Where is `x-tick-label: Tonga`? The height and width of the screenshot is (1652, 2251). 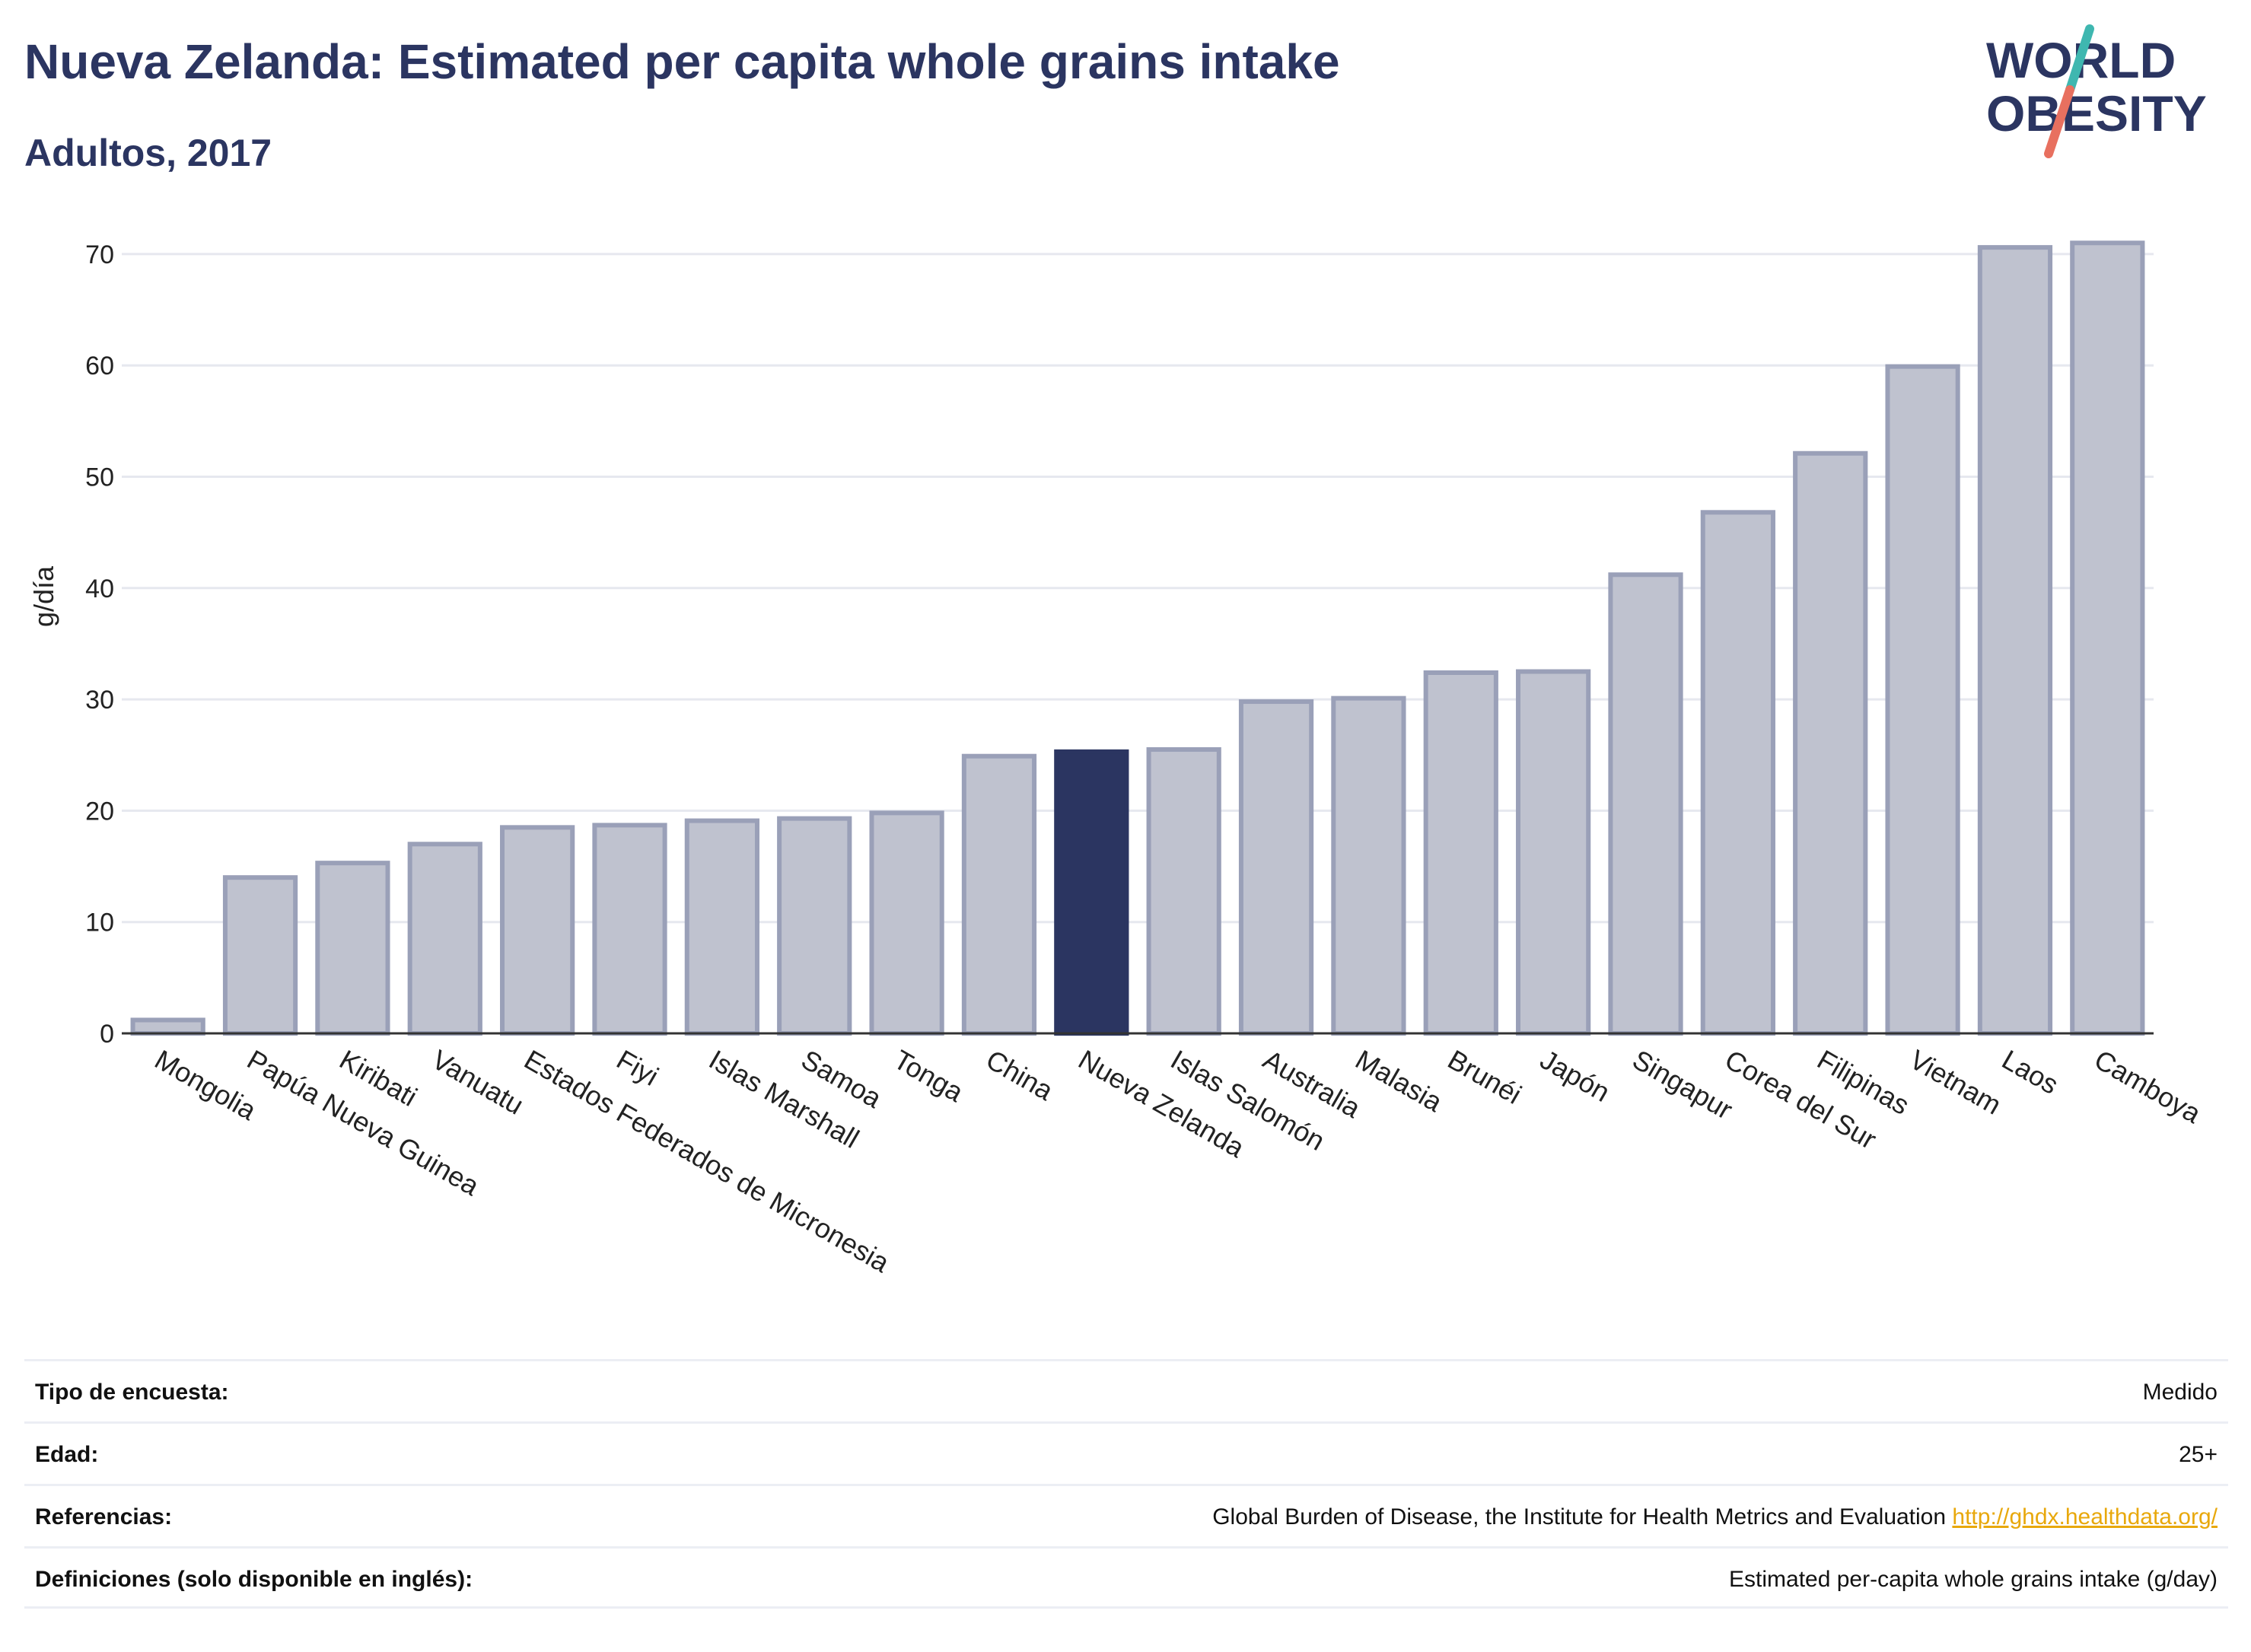
x-tick-label: Tonga is located at coordinates (929, 1075).